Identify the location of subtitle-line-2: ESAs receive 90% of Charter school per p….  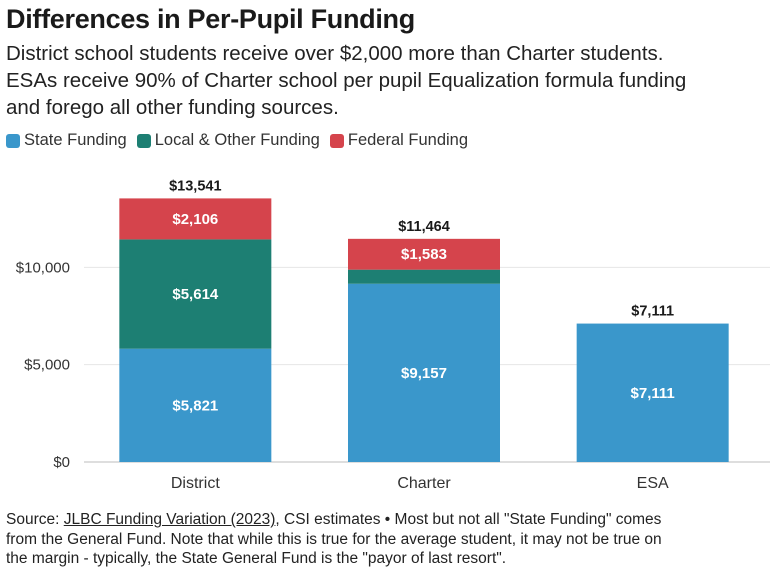
(346, 80).